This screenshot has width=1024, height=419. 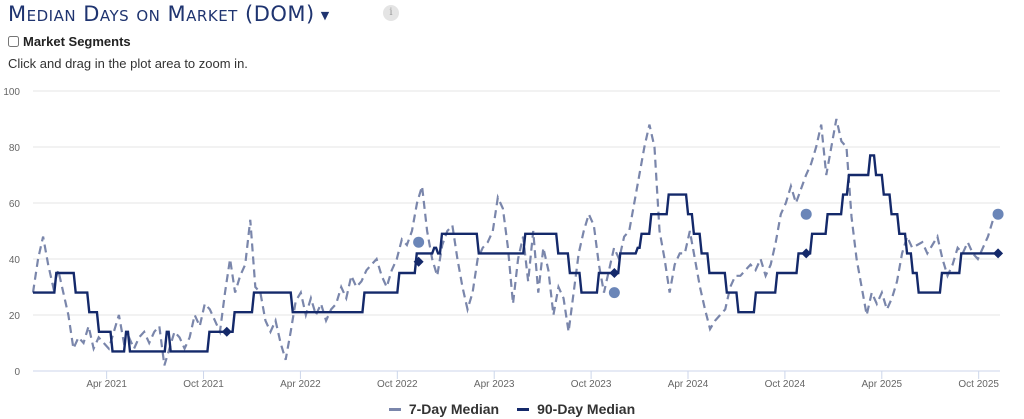 What do you see at coordinates (106, 384) in the screenshot?
I see `x-tick-label: Apr 2021` at bounding box center [106, 384].